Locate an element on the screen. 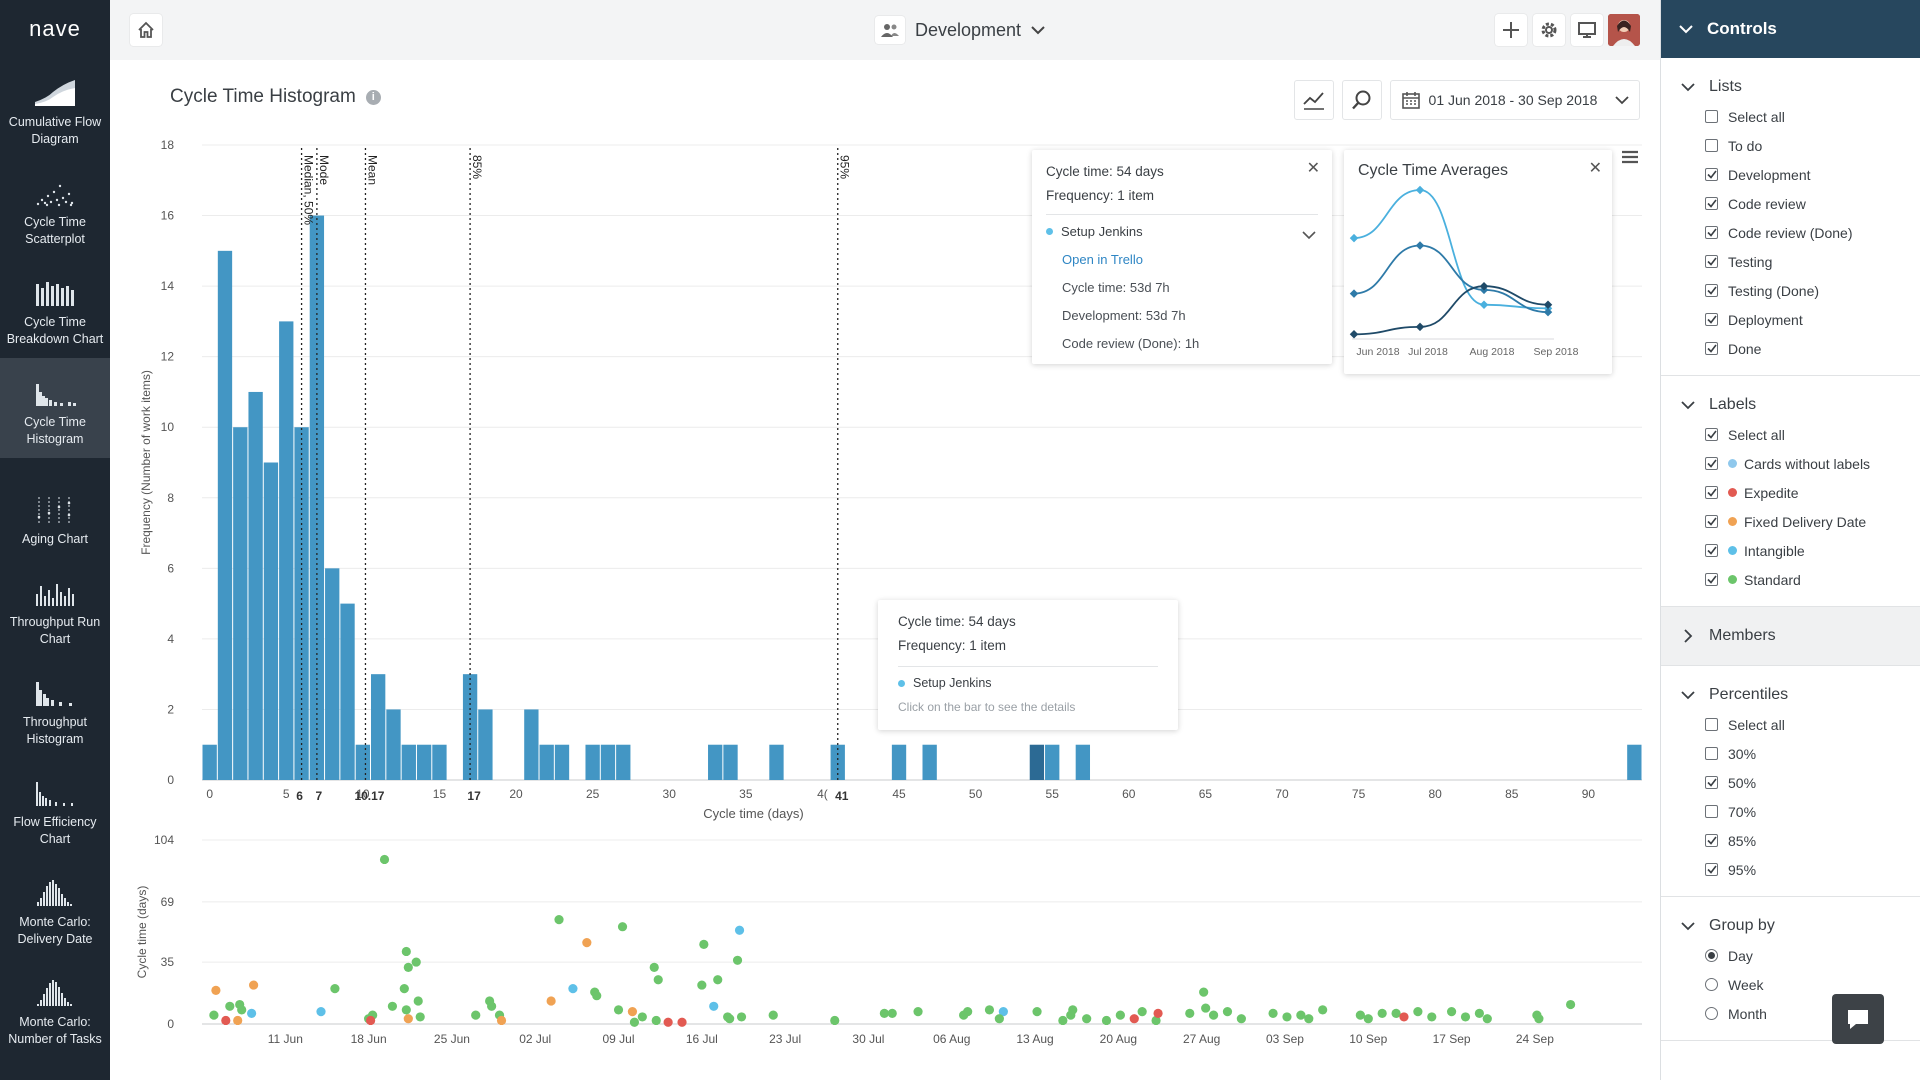 This screenshot has width=1920, height=1080. add-button is located at coordinates (1511, 30).